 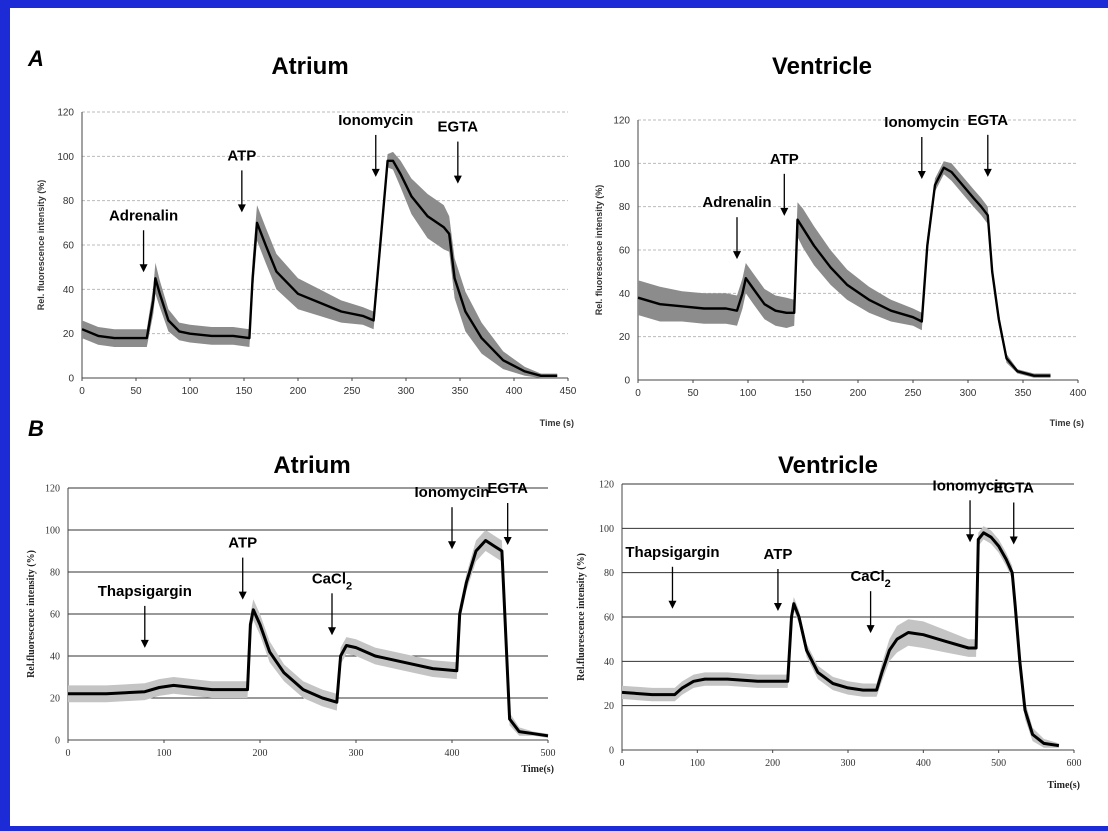 What do you see at coordinates (41, 245) in the screenshot?
I see `y-axis-label: Rel. fluorescence intensity (%)` at bounding box center [41, 245].